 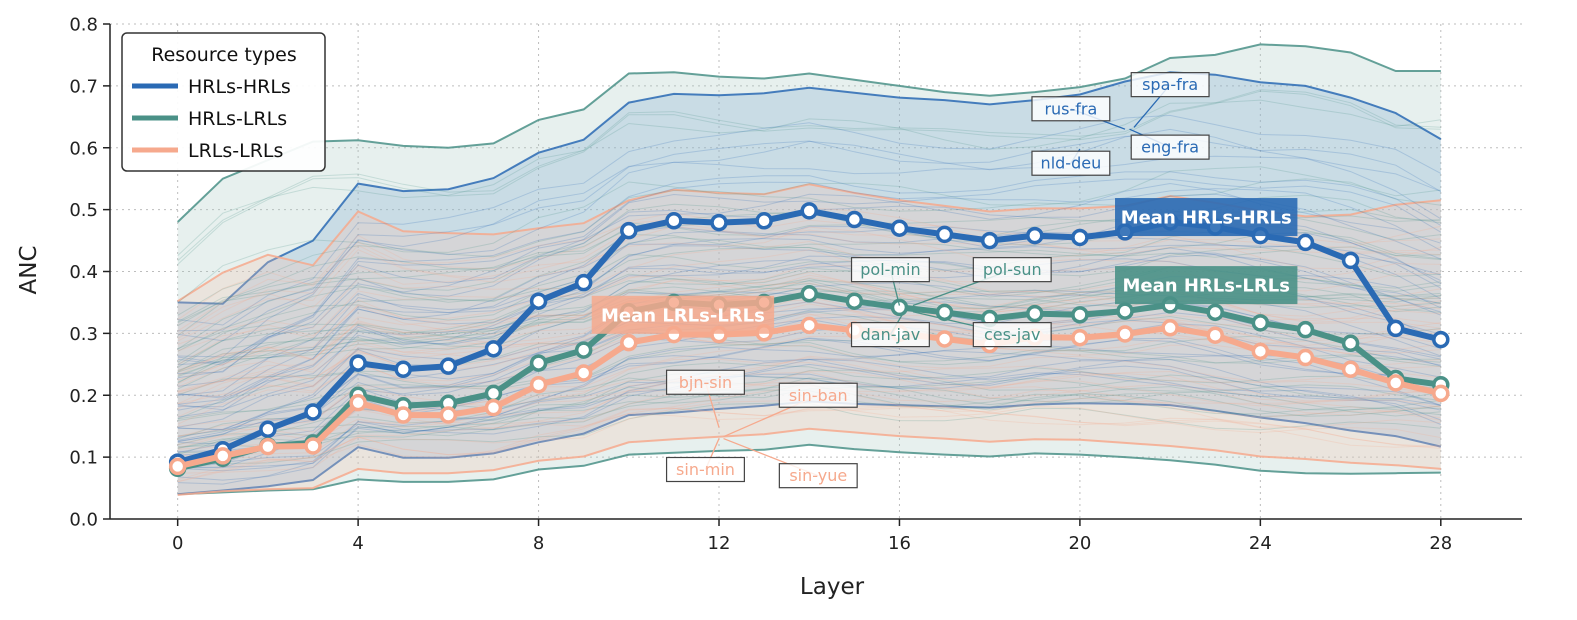 I want to click on annotation-text: ces-jav, so click(x=1012, y=334).